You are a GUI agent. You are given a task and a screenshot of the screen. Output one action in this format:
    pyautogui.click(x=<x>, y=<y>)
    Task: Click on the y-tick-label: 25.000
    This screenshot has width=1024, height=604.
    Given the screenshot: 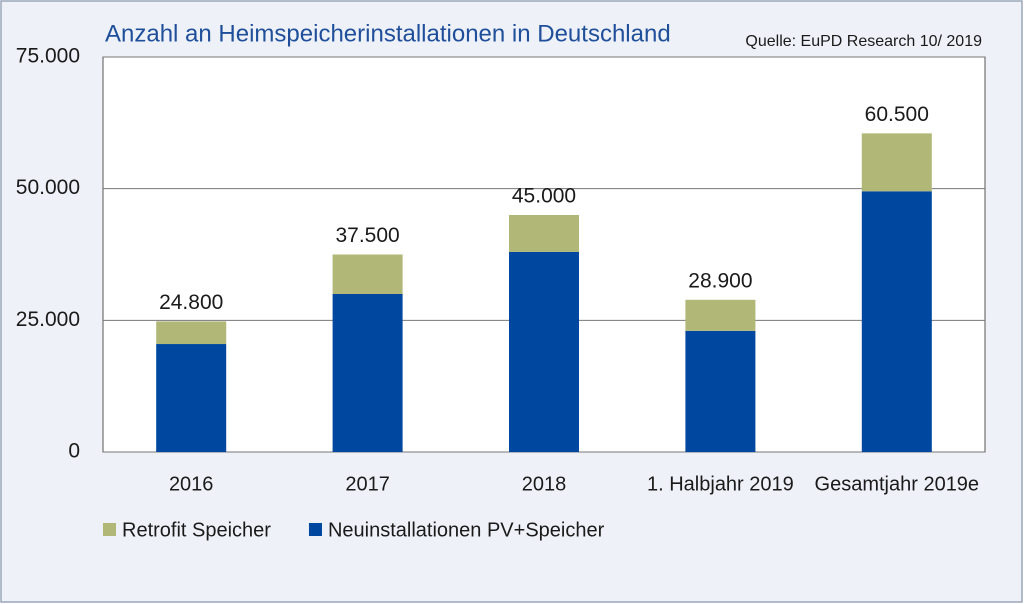 What is the action you would take?
    pyautogui.click(x=48, y=319)
    